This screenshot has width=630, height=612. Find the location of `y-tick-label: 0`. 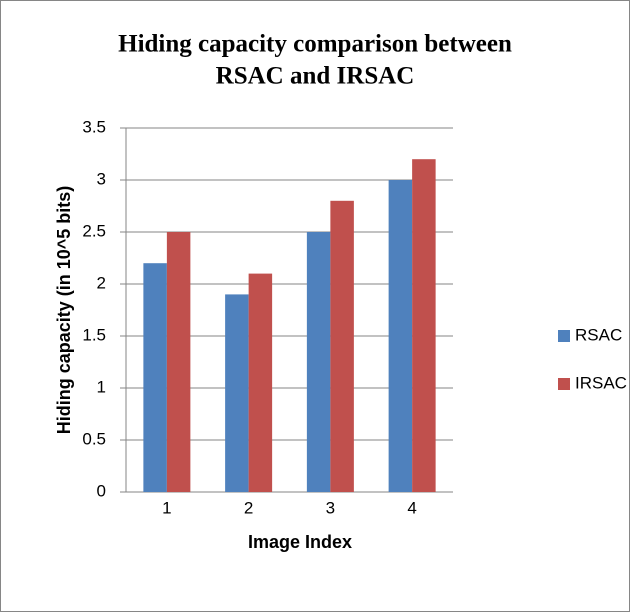

y-tick-label: 0 is located at coordinates (101, 490).